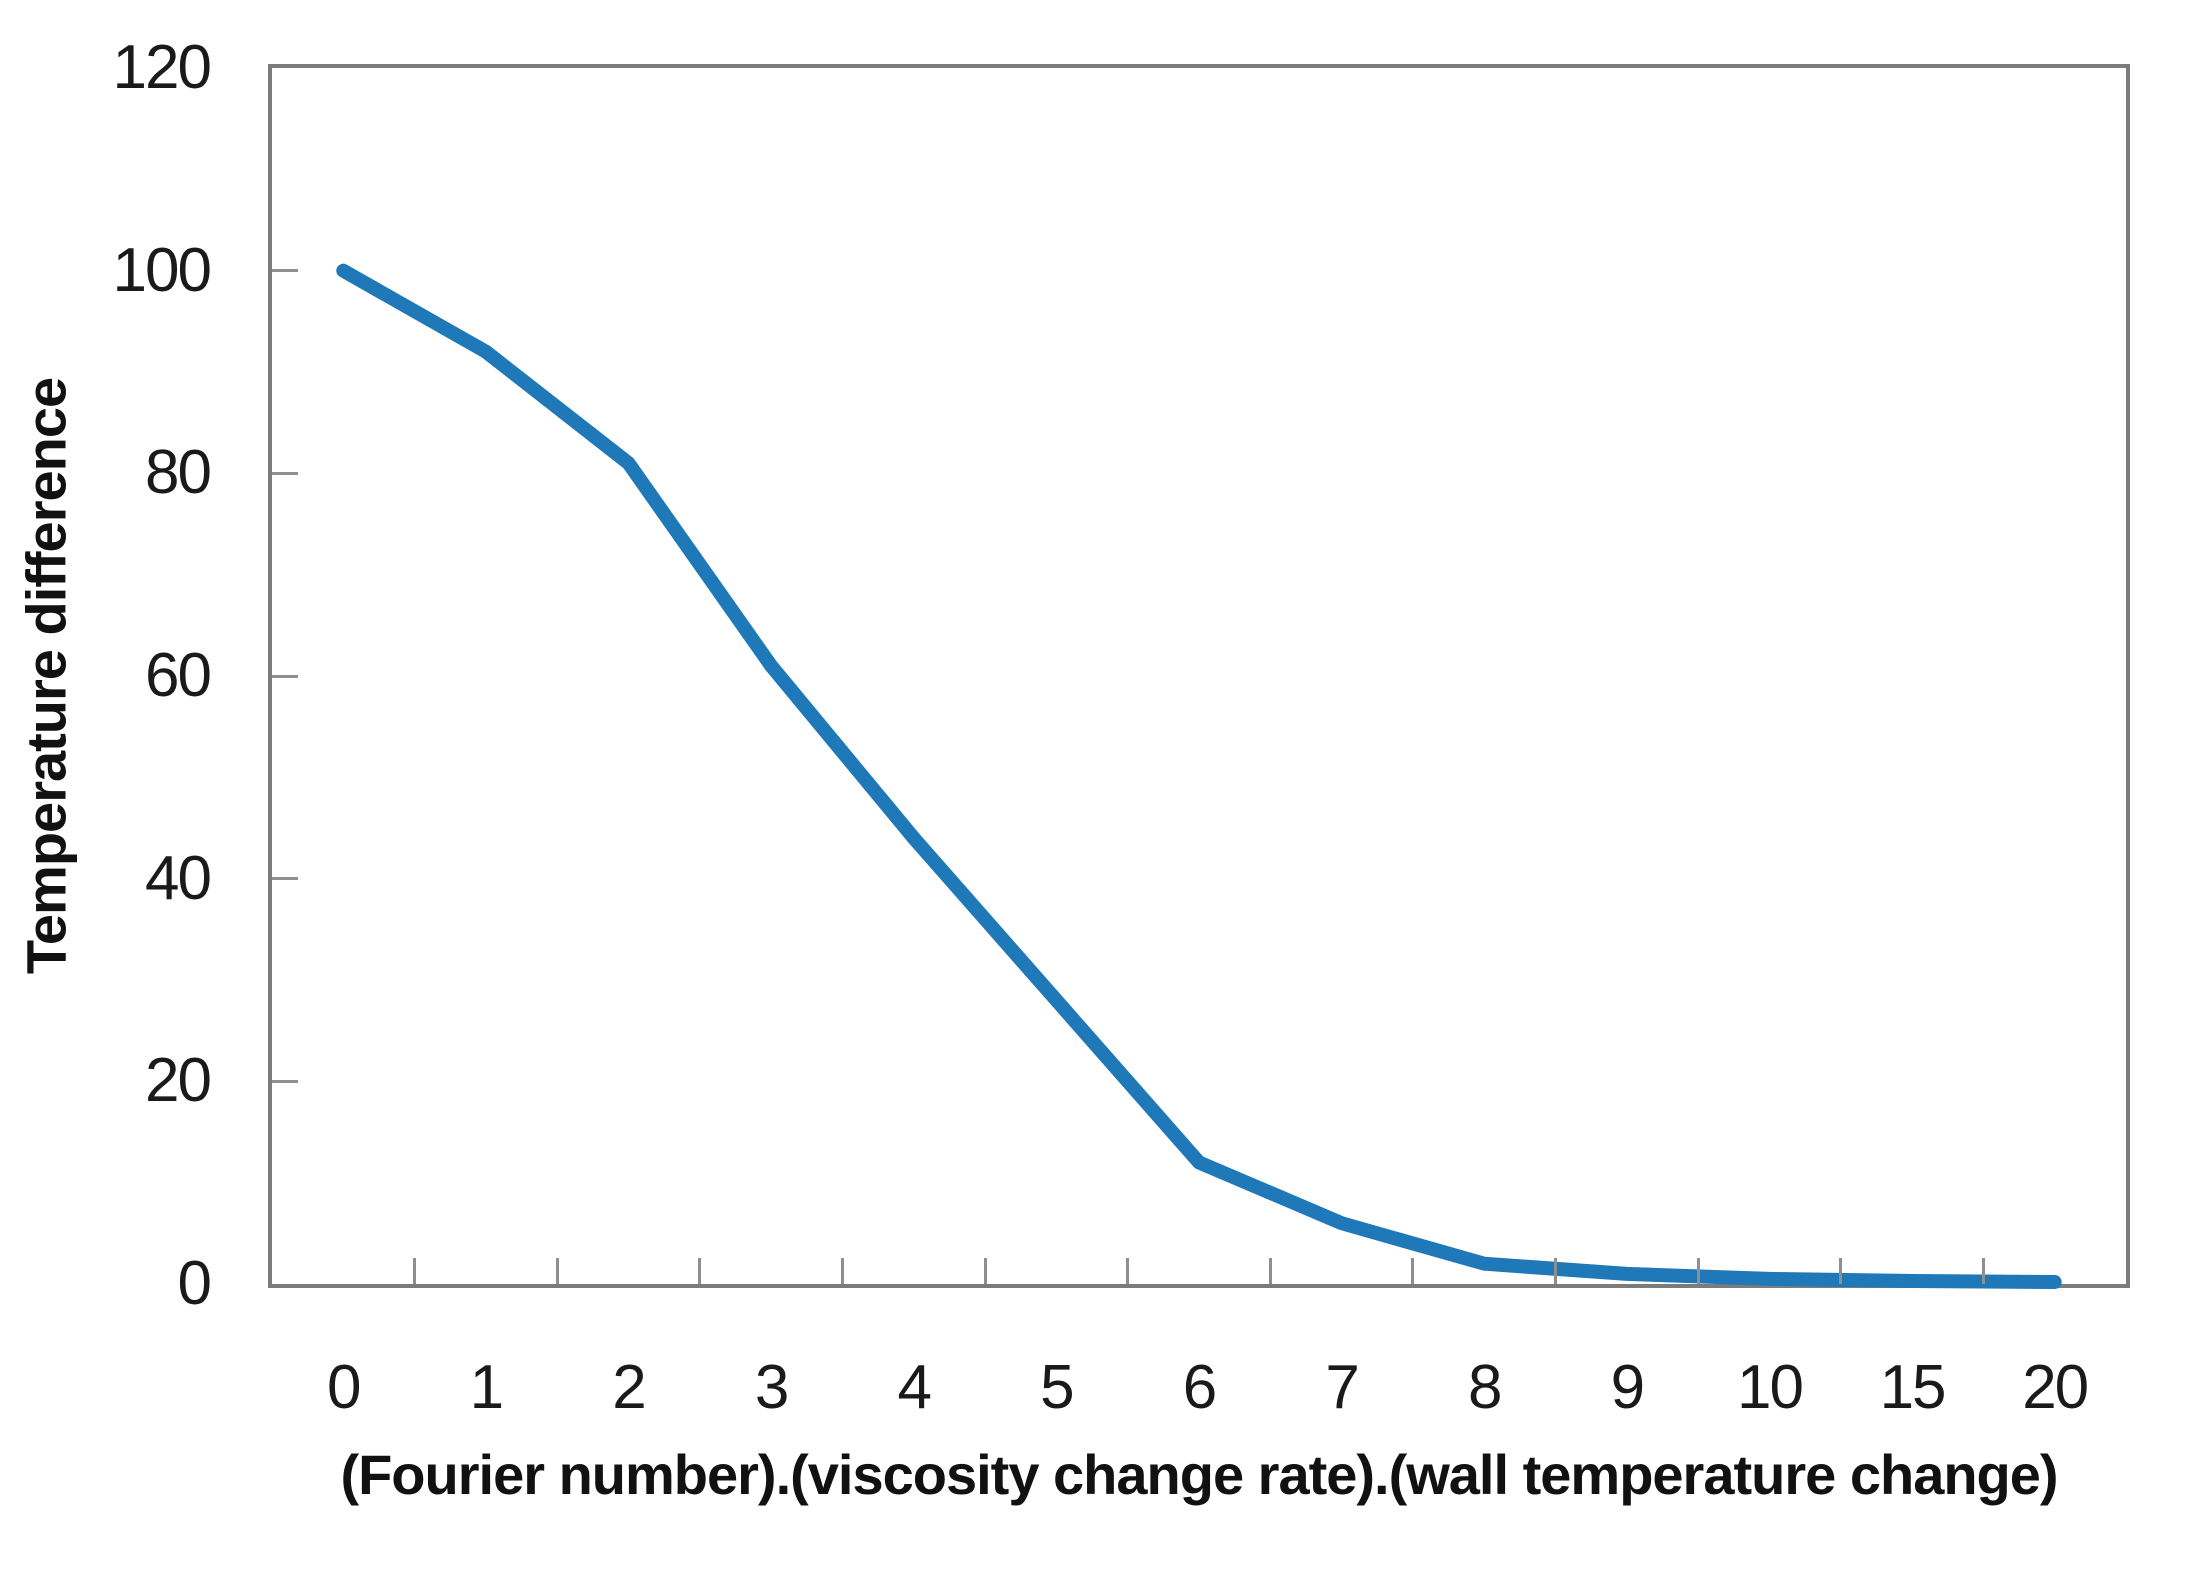 The image size is (2190, 1577). Describe the element at coordinates (914, 1387) in the screenshot. I see `x-tick-label-4: 4` at that location.